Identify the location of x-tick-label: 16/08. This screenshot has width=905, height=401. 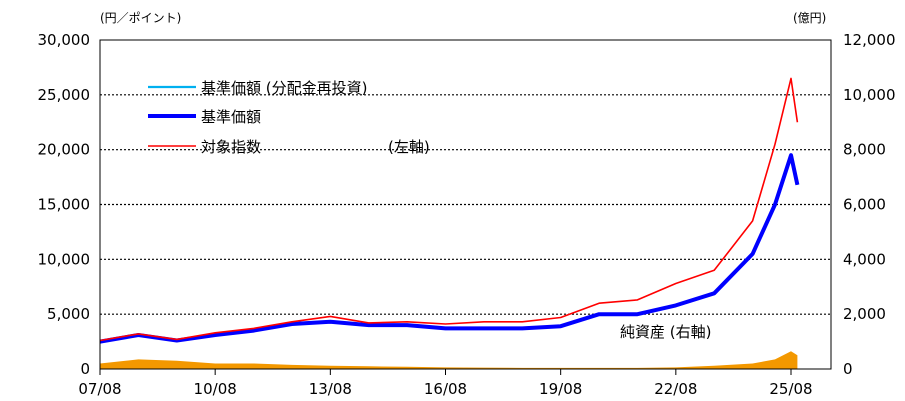
(445, 389).